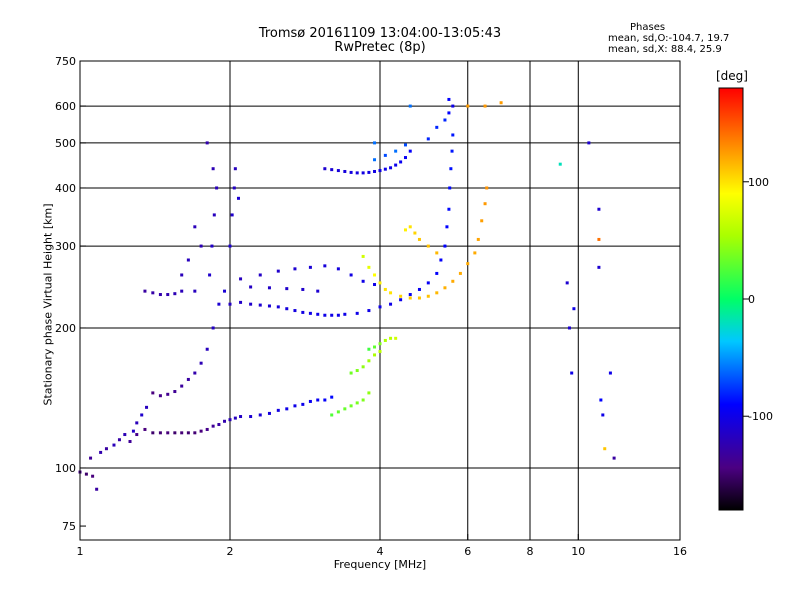 This screenshot has height=600, width=800. What do you see at coordinates (665, 49) in the screenshot?
I see `phases-legend-x: mean, sd,X: 88.4, 25.9` at bounding box center [665, 49].